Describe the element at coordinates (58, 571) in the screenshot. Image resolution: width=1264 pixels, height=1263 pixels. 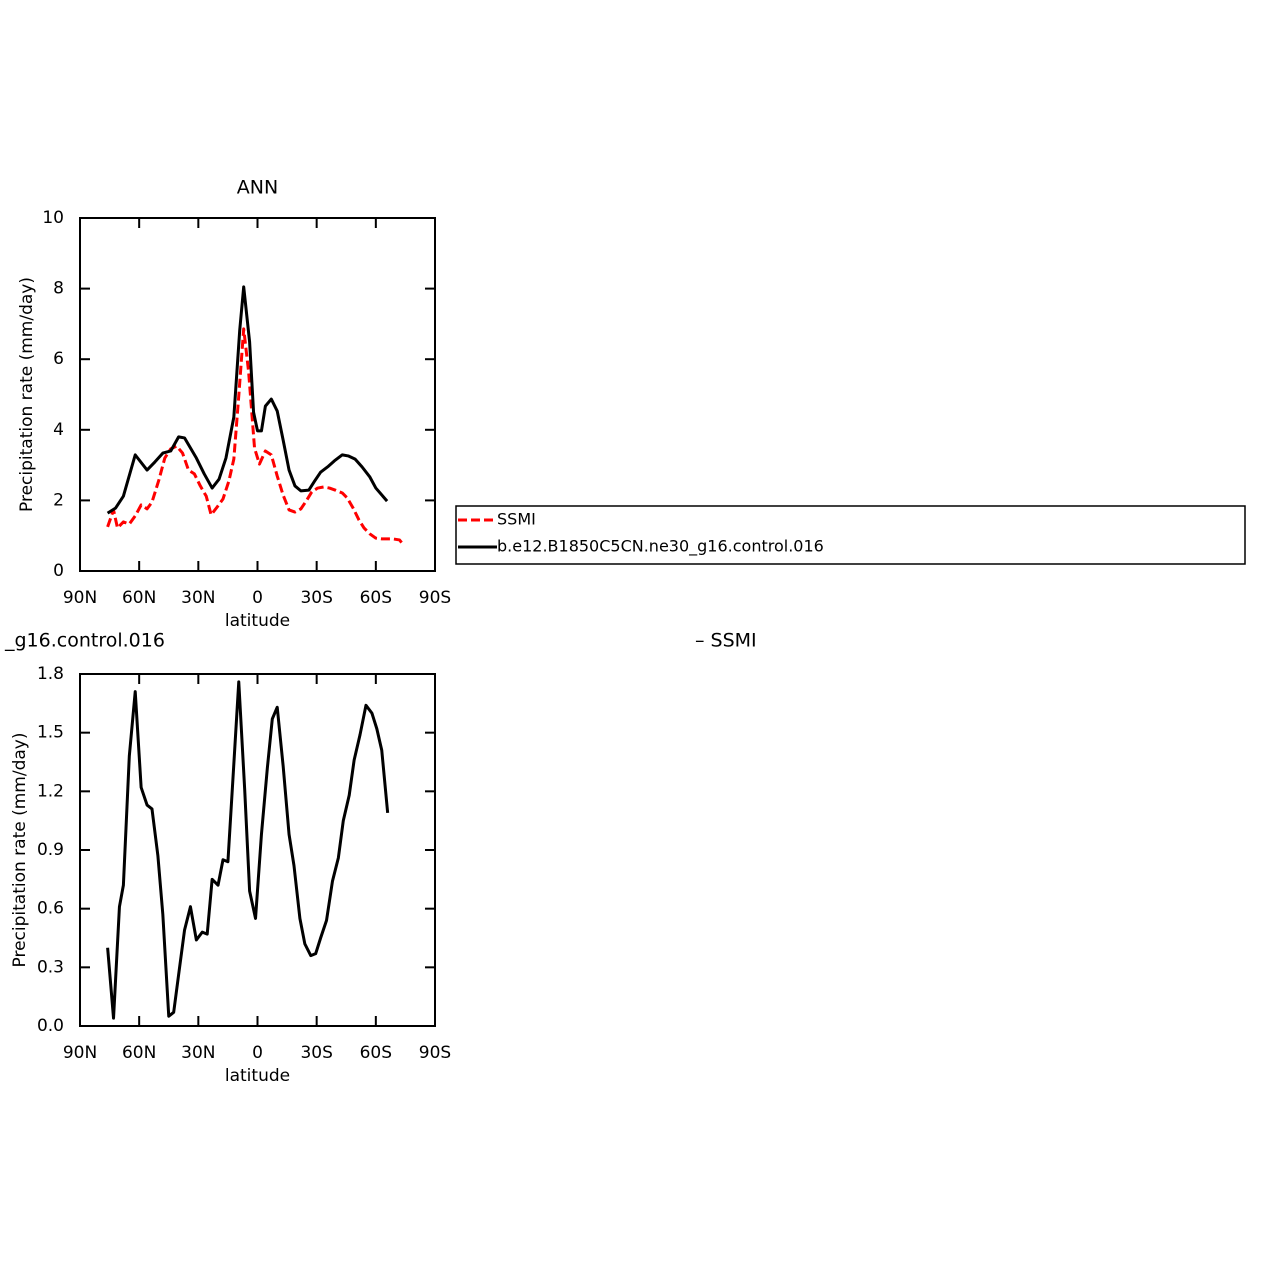
I see `y-tick-label: 0` at that location.